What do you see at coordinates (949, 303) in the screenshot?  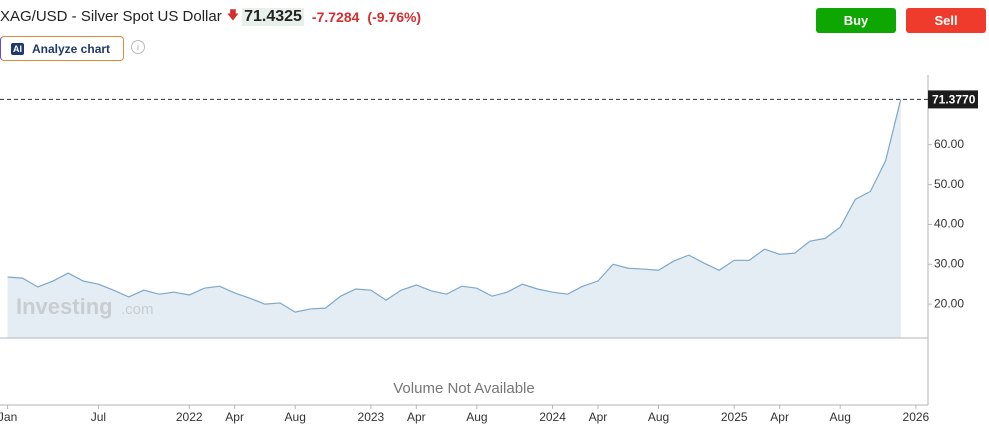 I see `y-tick-label: 20.00` at bounding box center [949, 303].